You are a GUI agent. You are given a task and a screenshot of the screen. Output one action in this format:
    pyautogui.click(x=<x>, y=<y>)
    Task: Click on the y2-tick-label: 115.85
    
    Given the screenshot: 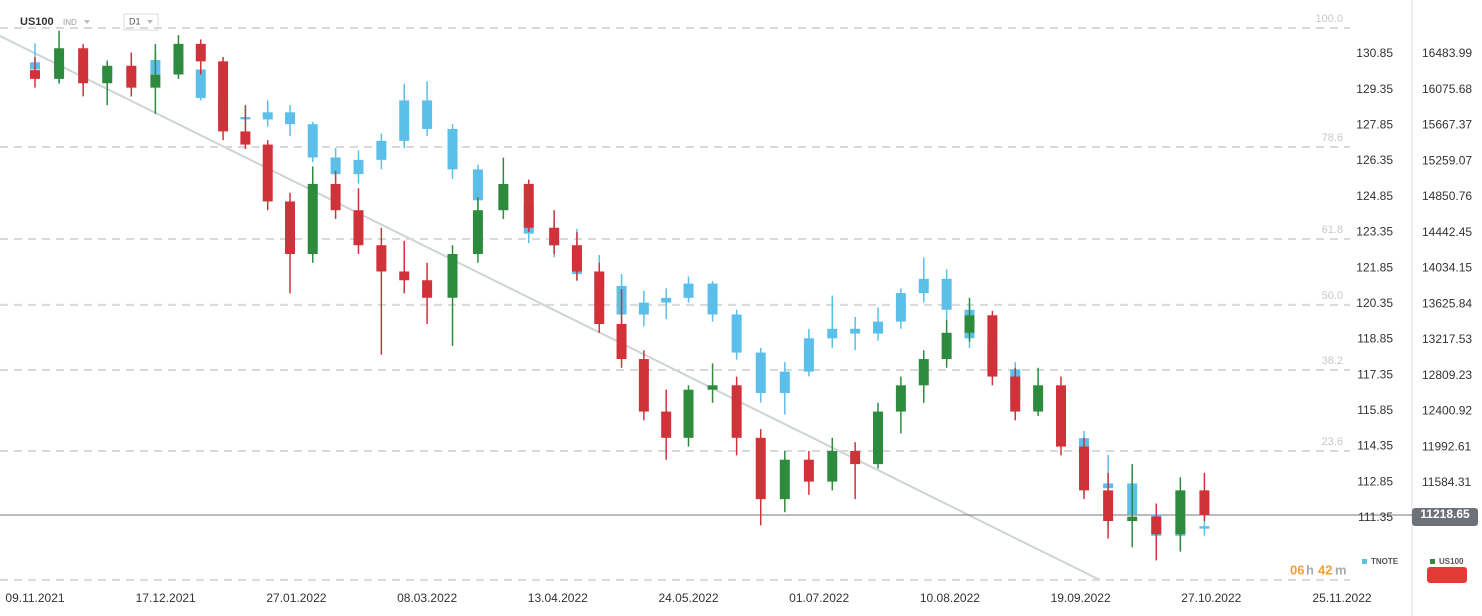 What is the action you would take?
    pyautogui.click(x=1375, y=410)
    